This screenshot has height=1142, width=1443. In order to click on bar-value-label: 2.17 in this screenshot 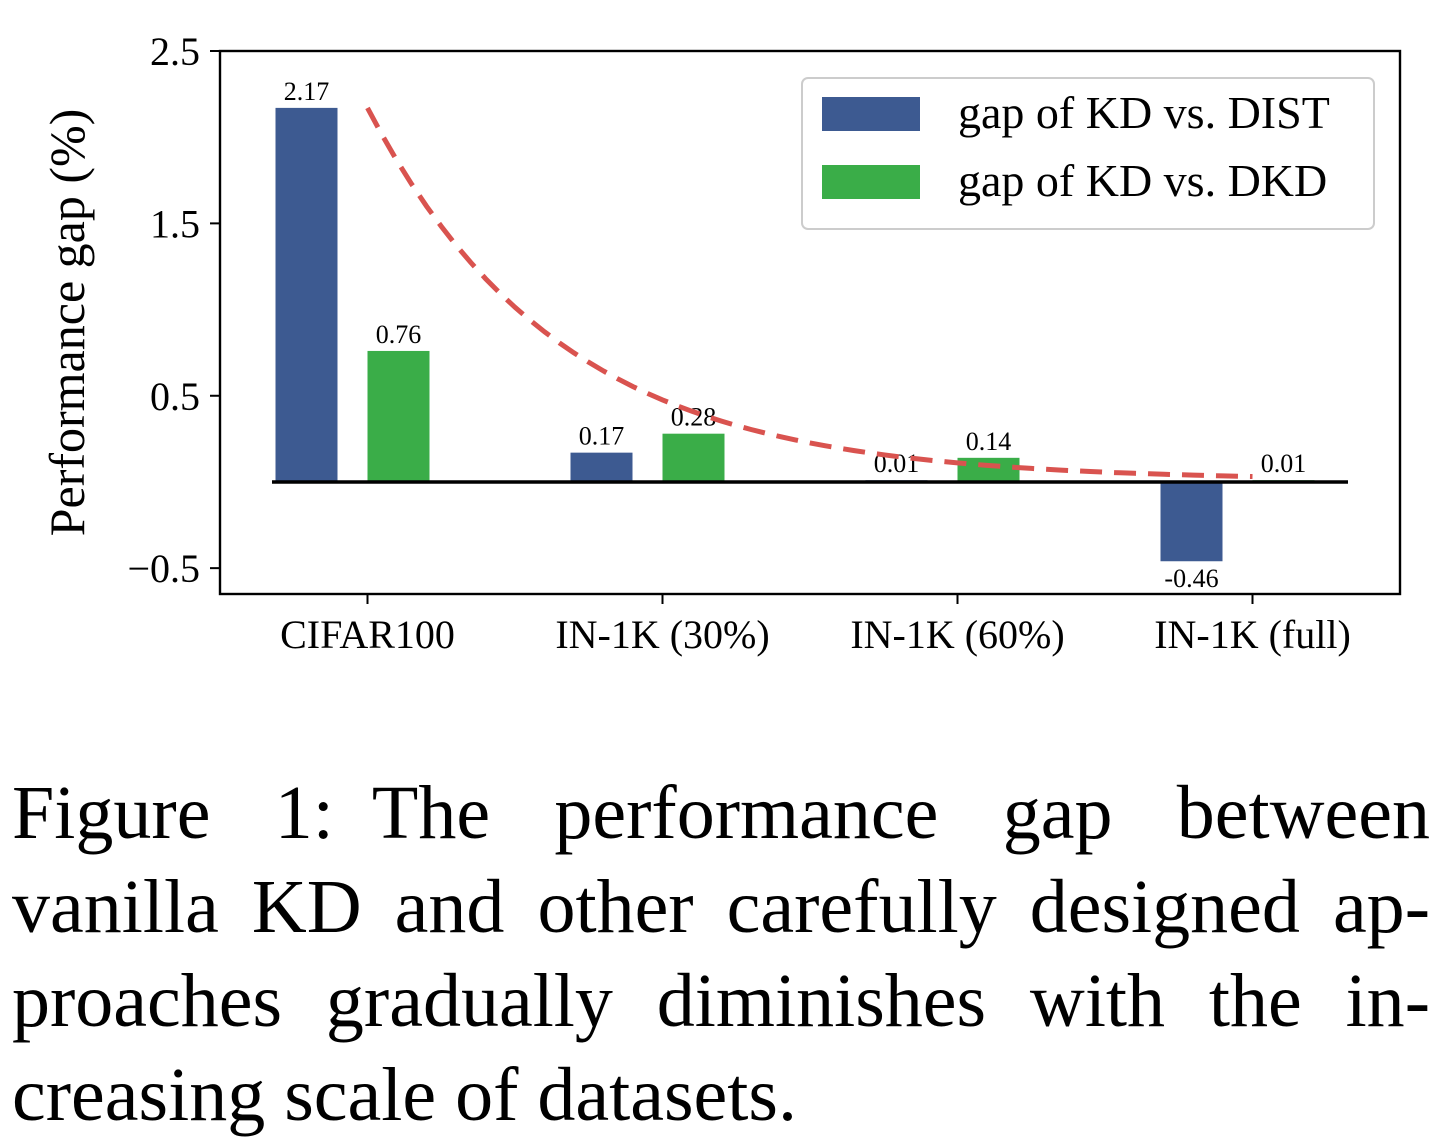, I will do `click(307, 91)`.